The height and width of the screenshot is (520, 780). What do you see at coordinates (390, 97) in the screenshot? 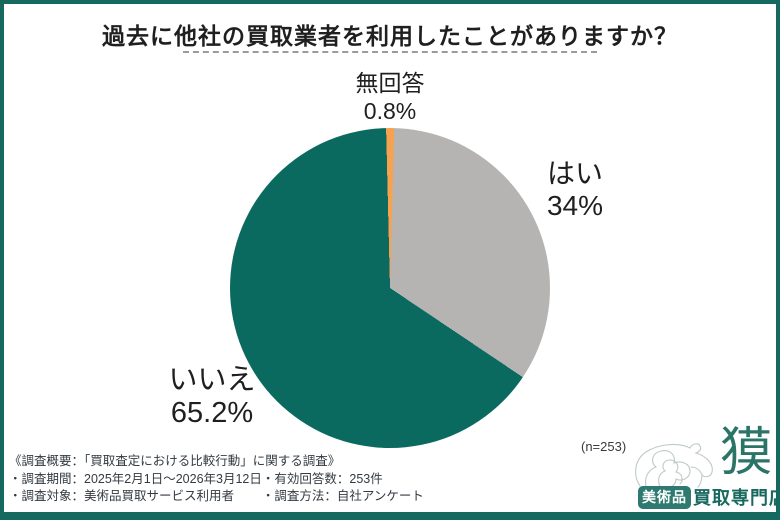
I see `pie-label-noanswer: 無回答 0.8%` at bounding box center [390, 97].